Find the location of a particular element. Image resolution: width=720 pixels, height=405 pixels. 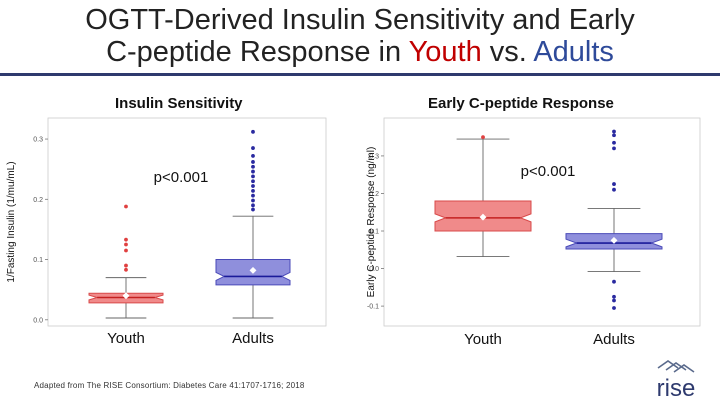

panel-2-ytick-label: 0.3 is located at coordinates (374, 156).